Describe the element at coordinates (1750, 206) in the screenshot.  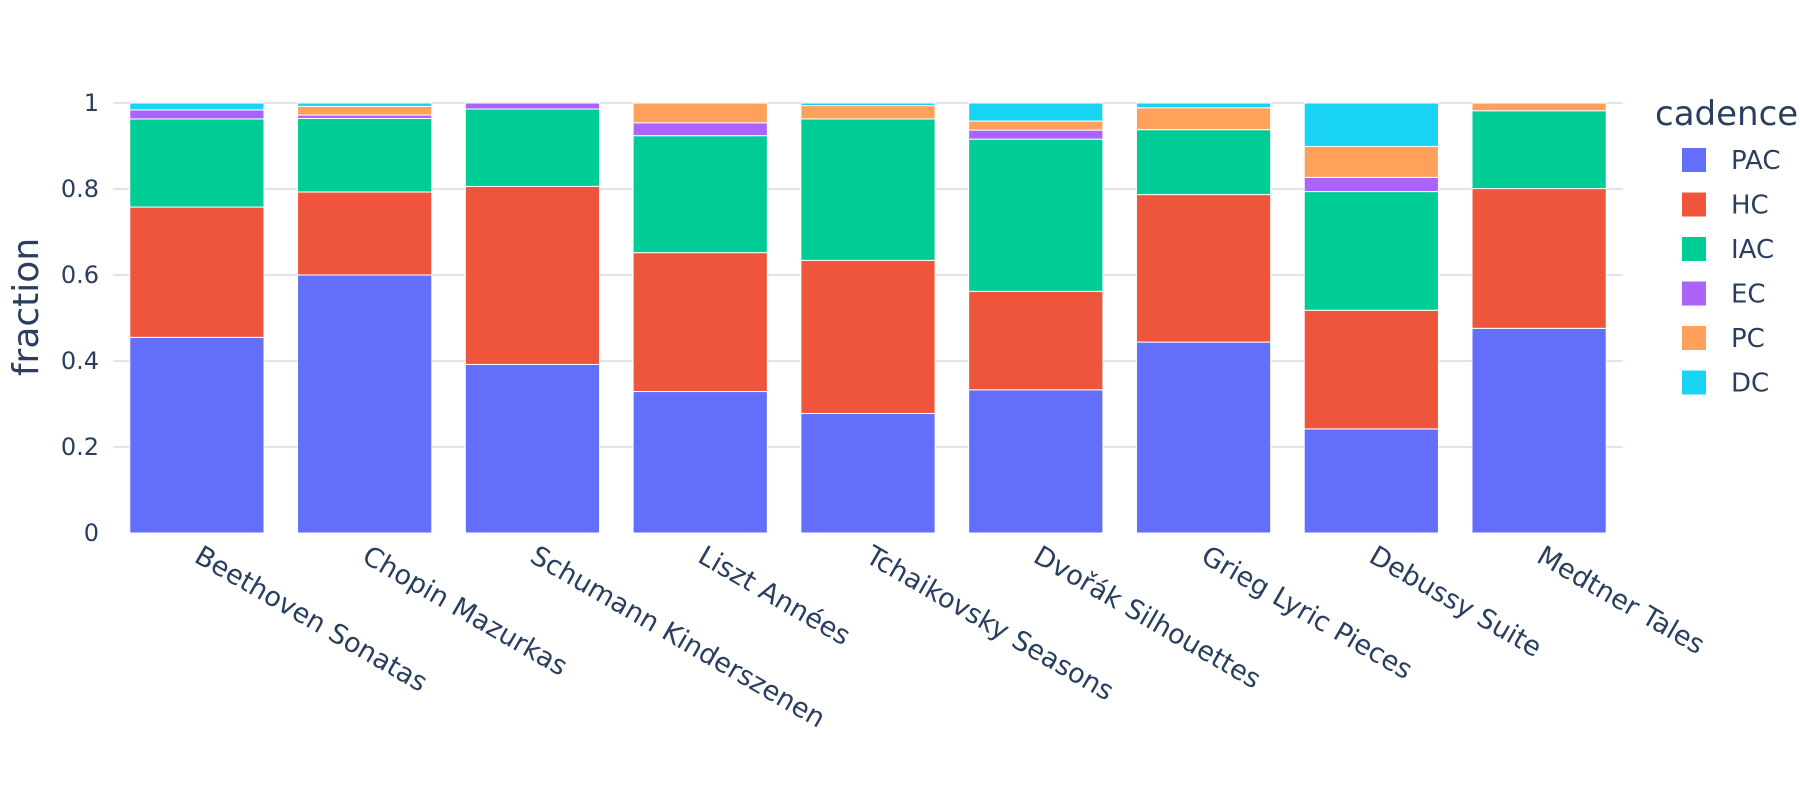
I see `legend-label: HC` at that location.